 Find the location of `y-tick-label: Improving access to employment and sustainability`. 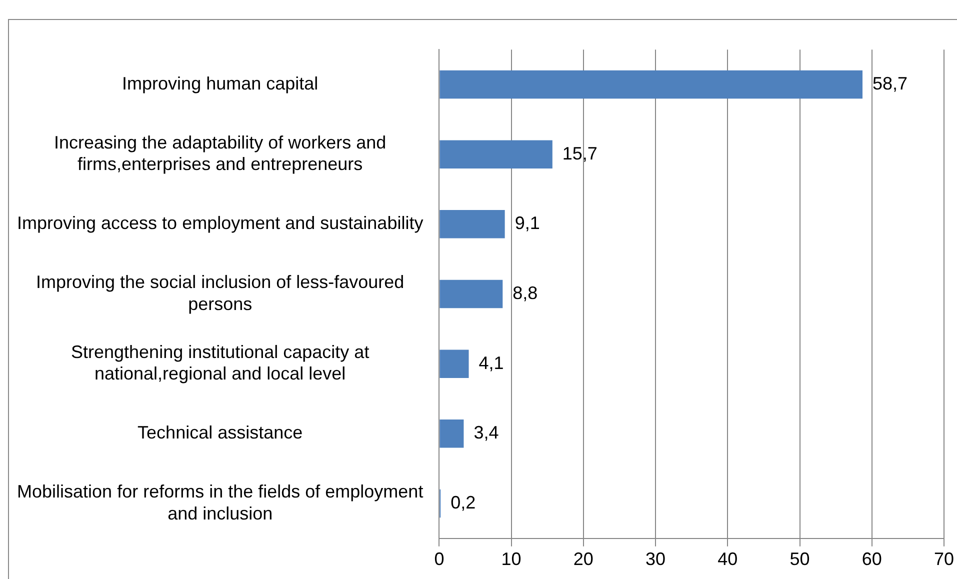

y-tick-label: Improving access to employment and sustainability is located at coordinates (220, 223).